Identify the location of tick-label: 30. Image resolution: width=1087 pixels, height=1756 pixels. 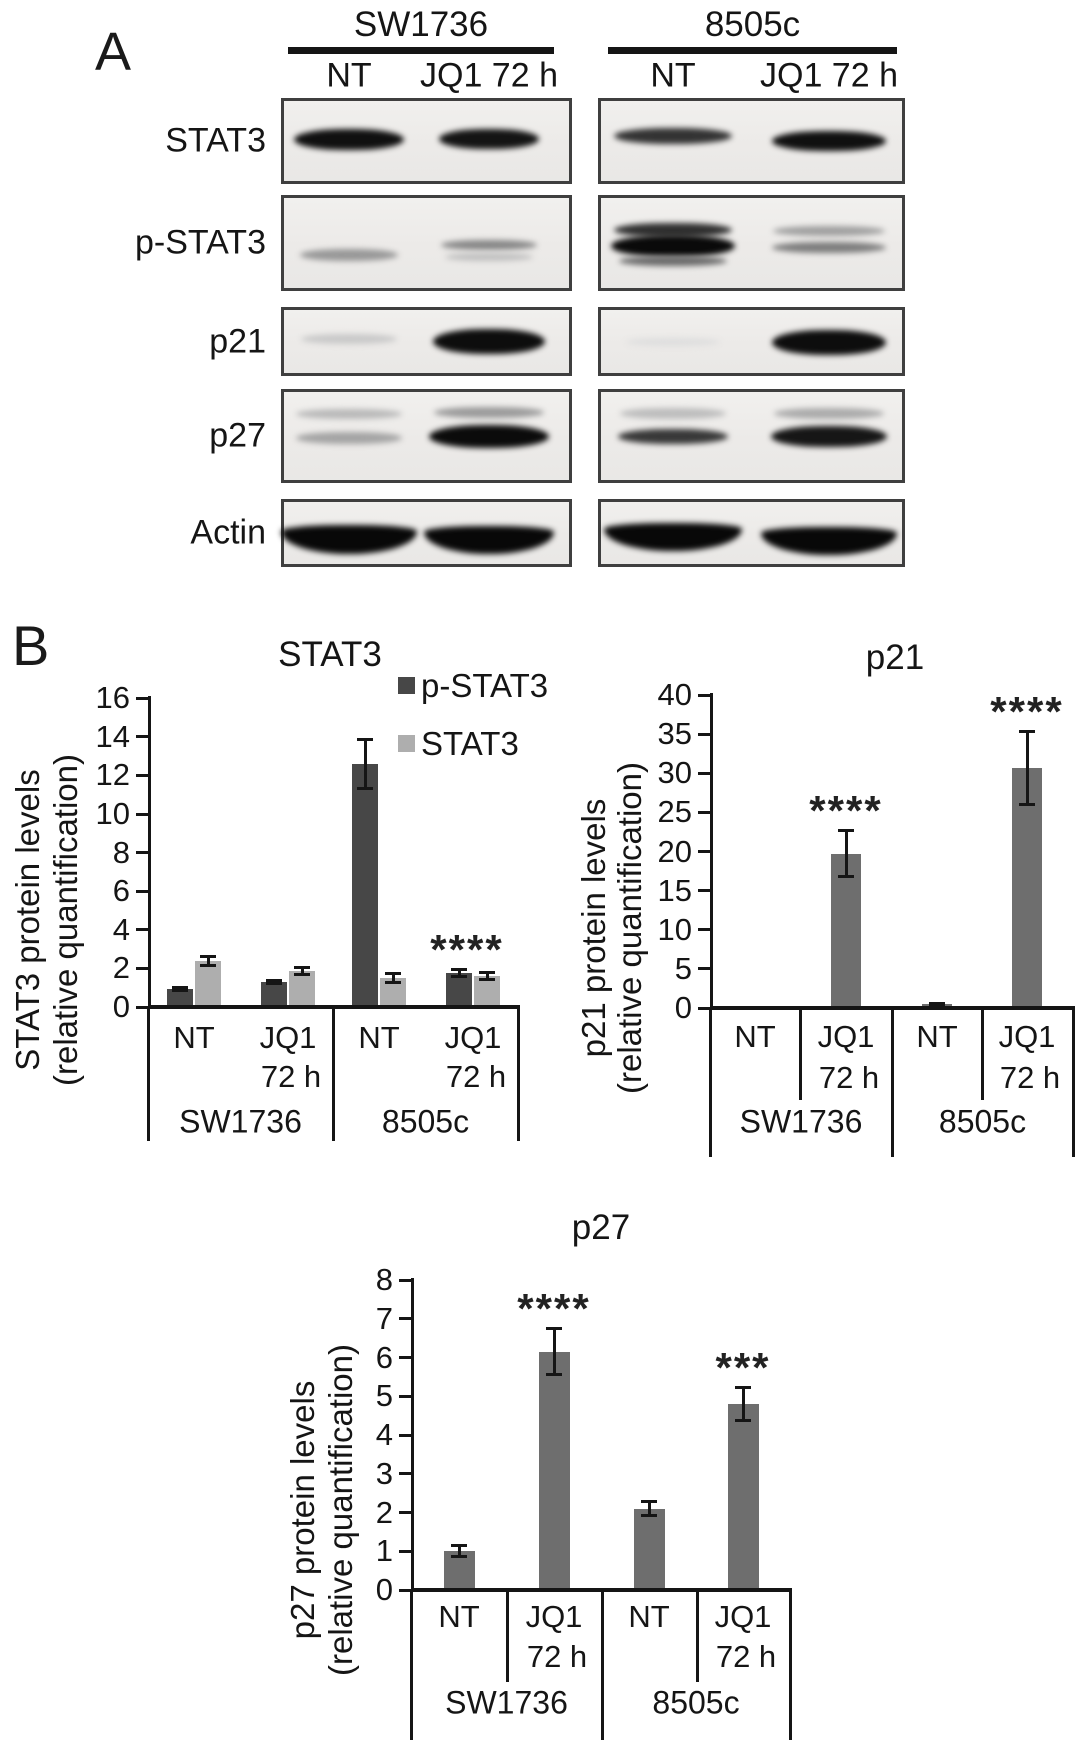
(674, 773).